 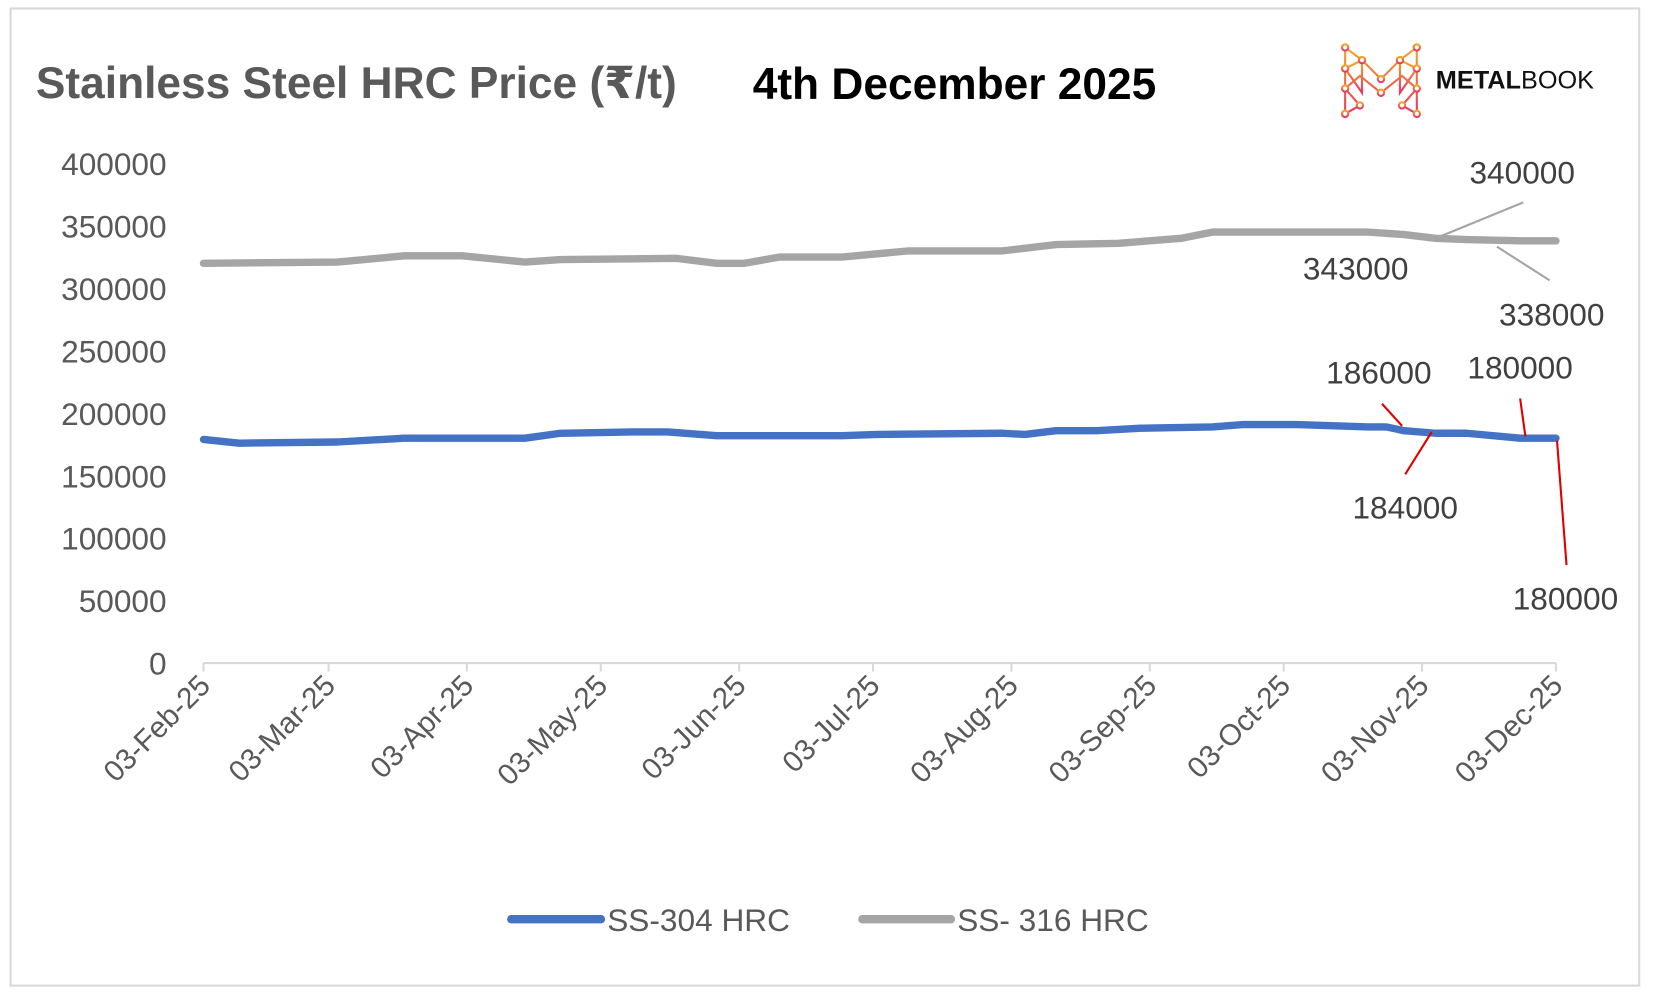 I want to click on chart-subtitle: 4th December 2025, so click(x=955, y=84).